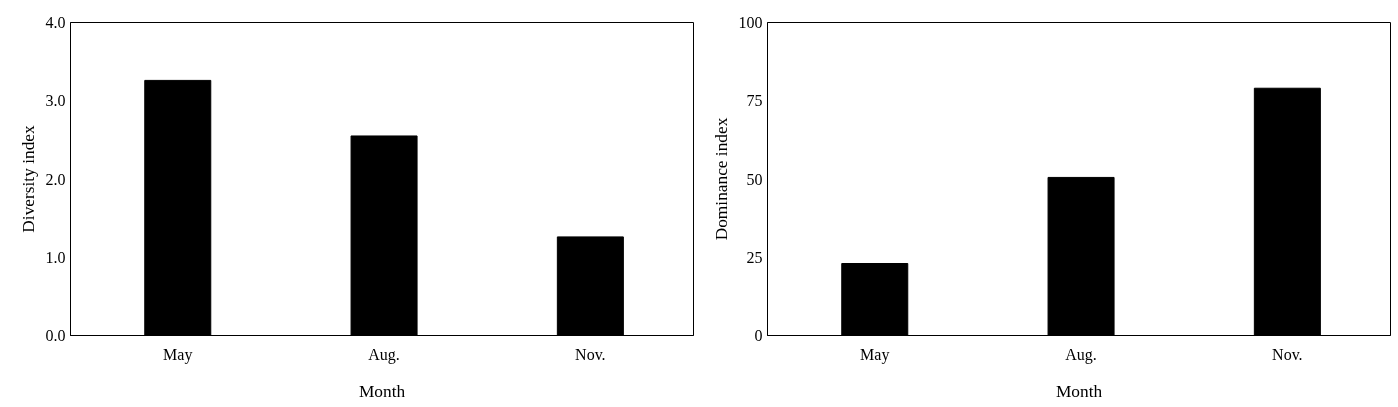 This screenshot has width=1398, height=407. I want to click on y-tick-label: 0, so click(758, 335).